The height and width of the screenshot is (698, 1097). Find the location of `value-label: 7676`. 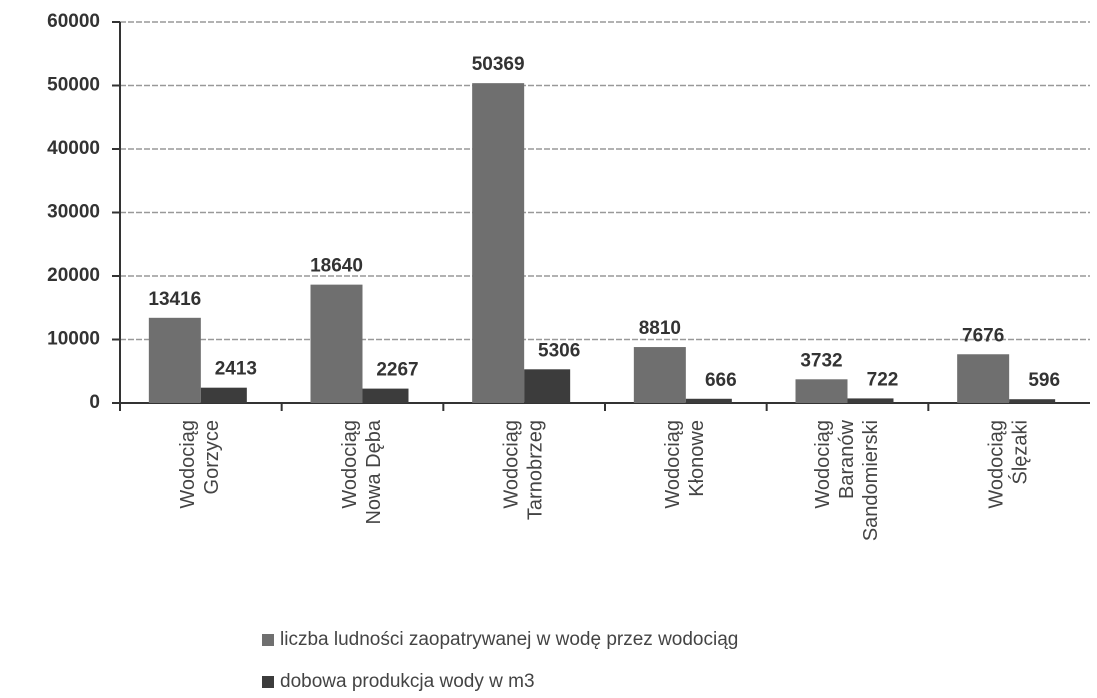

value-label: 7676 is located at coordinates (983, 335).